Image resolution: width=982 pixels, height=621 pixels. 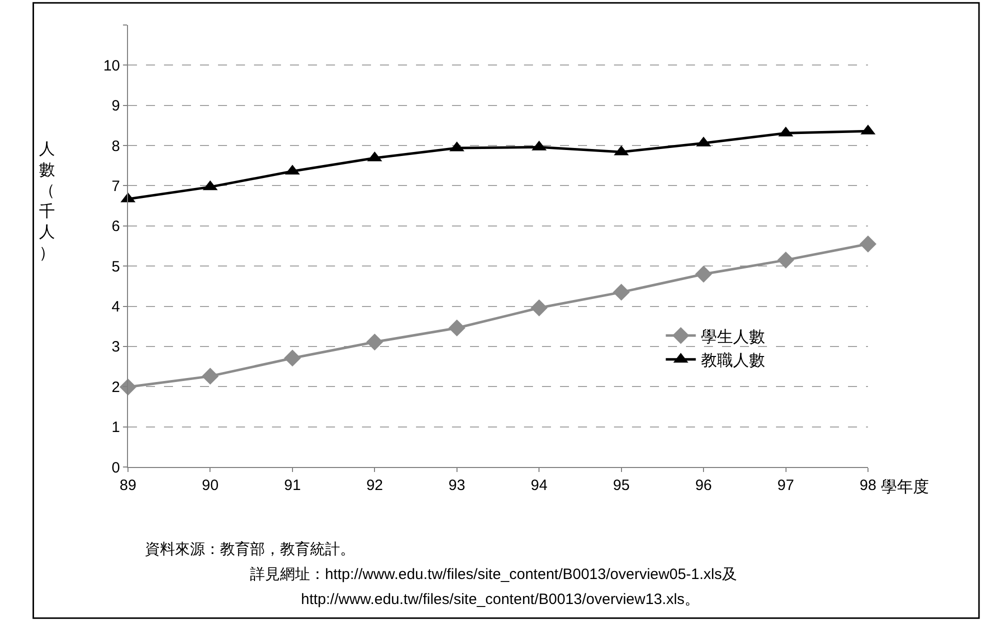 What do you see at coordinates (116, 146) in the screenshot?
I see `y-tick-label: 8` at bounding box center [116, 146].